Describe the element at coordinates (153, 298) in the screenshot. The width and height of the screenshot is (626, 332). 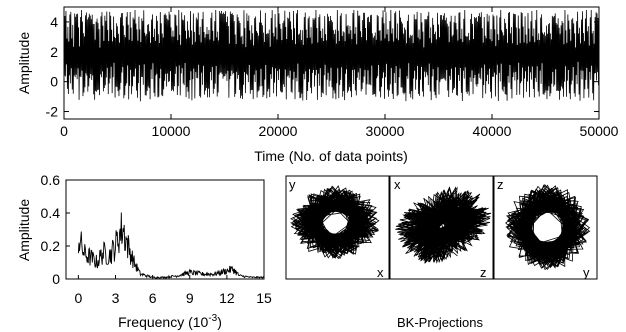
I see `spectrum-x-tick-label: 6` at that location.